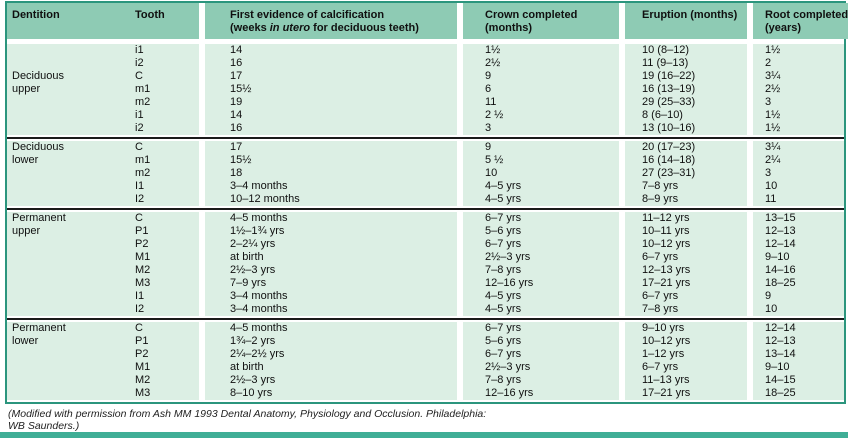 The image size is (850, 440). I want to click on cell-root: 18–25, so click(798, 283).